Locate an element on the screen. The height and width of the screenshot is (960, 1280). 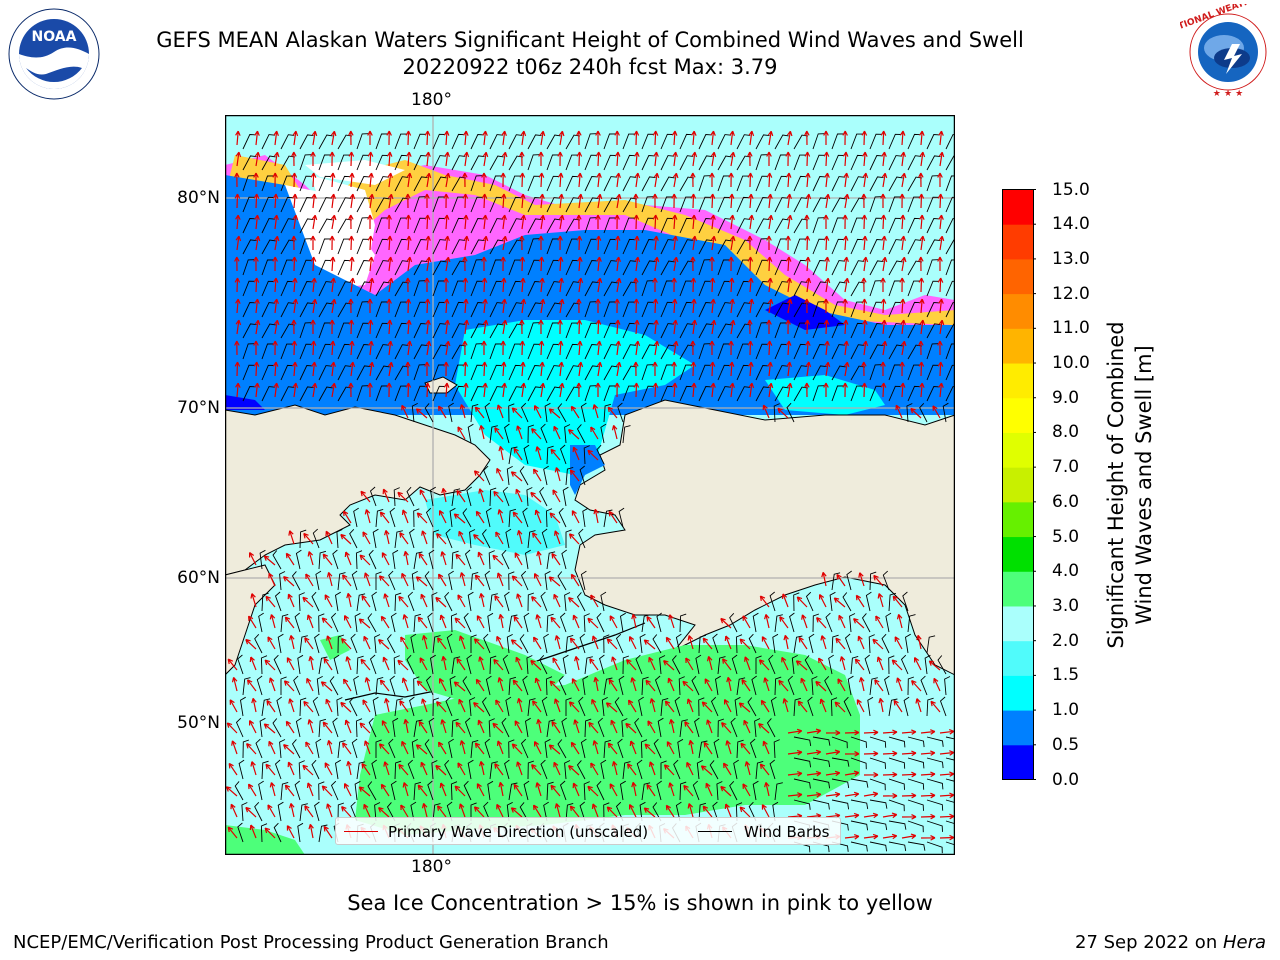
ocean-band-blue is located at coordinates (589, 295).